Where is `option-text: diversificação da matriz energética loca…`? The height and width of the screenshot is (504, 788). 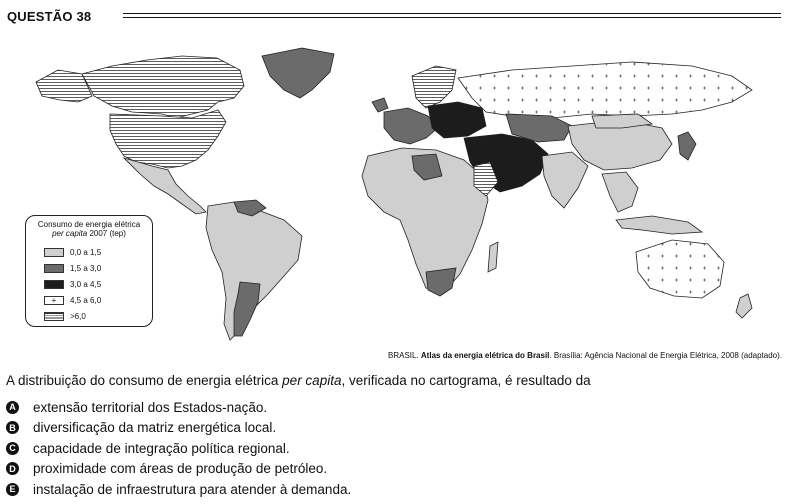 option-text: diversificação da matriz energética loca… is located at coordinates (155, 428).